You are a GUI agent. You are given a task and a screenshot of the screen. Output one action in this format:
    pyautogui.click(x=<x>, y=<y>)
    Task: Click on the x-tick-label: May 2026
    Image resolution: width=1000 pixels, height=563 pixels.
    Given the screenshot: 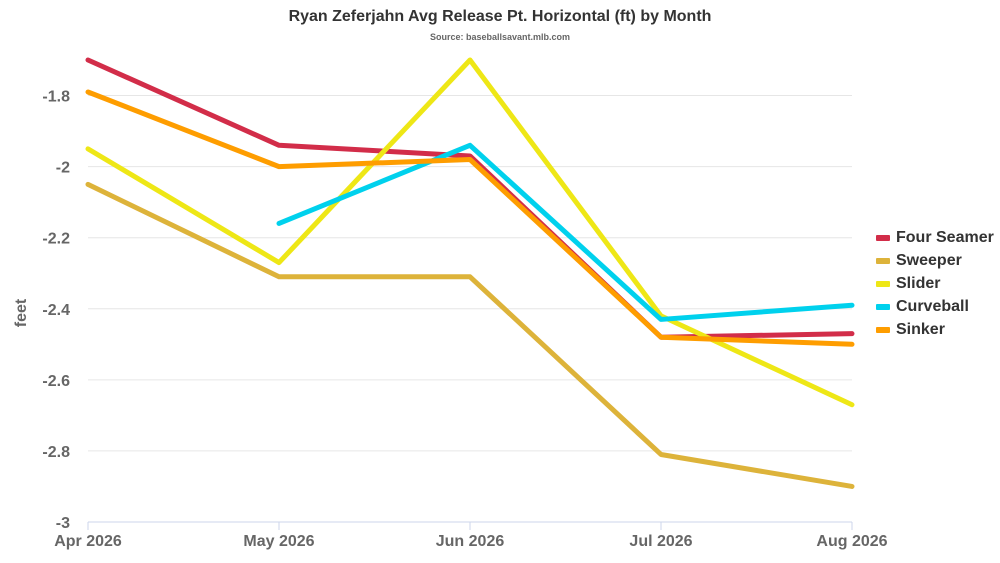 What is the action you would take?
    pyautogui.click(x=278, y=541)
    